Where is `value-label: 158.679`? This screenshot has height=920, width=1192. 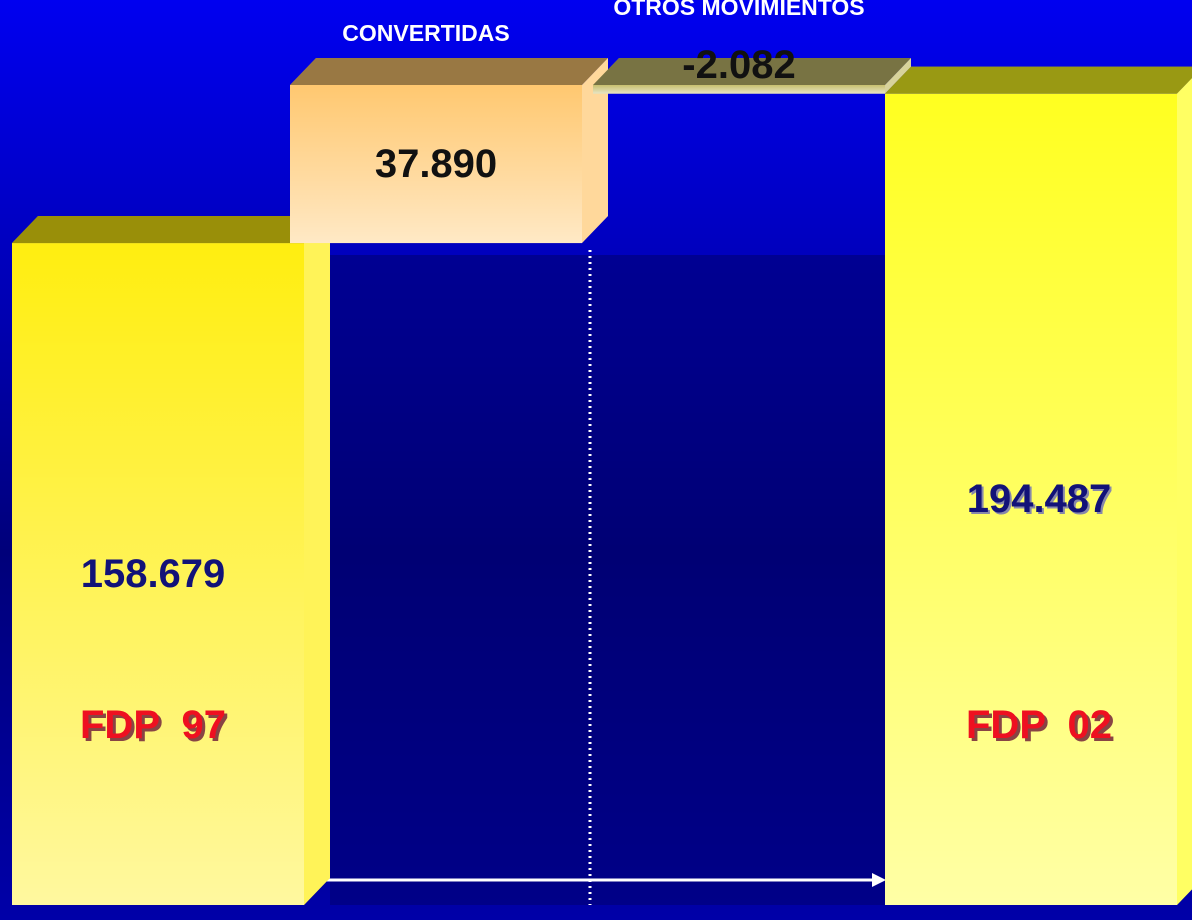
value-label: 158.679 is located at coordinates (153, 574).